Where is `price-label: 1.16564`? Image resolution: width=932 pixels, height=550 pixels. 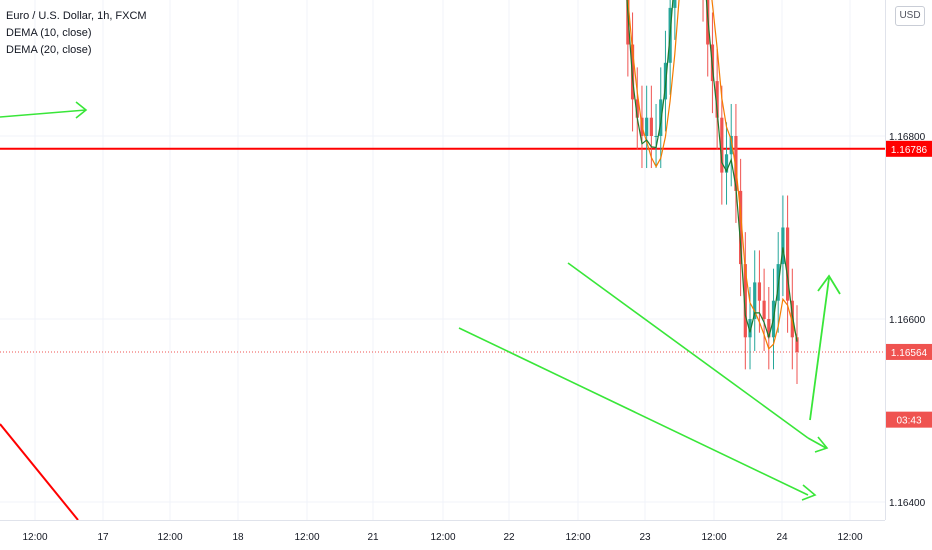
price-label: 1.16564 is located at coordinates (909, 351).